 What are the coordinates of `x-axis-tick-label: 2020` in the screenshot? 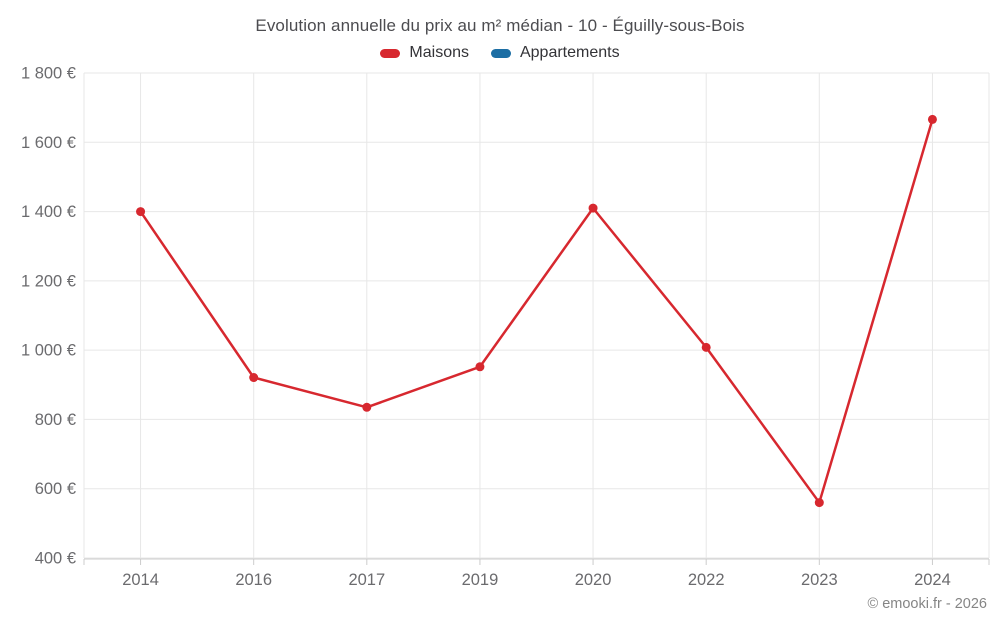 It's located at (593, 580).